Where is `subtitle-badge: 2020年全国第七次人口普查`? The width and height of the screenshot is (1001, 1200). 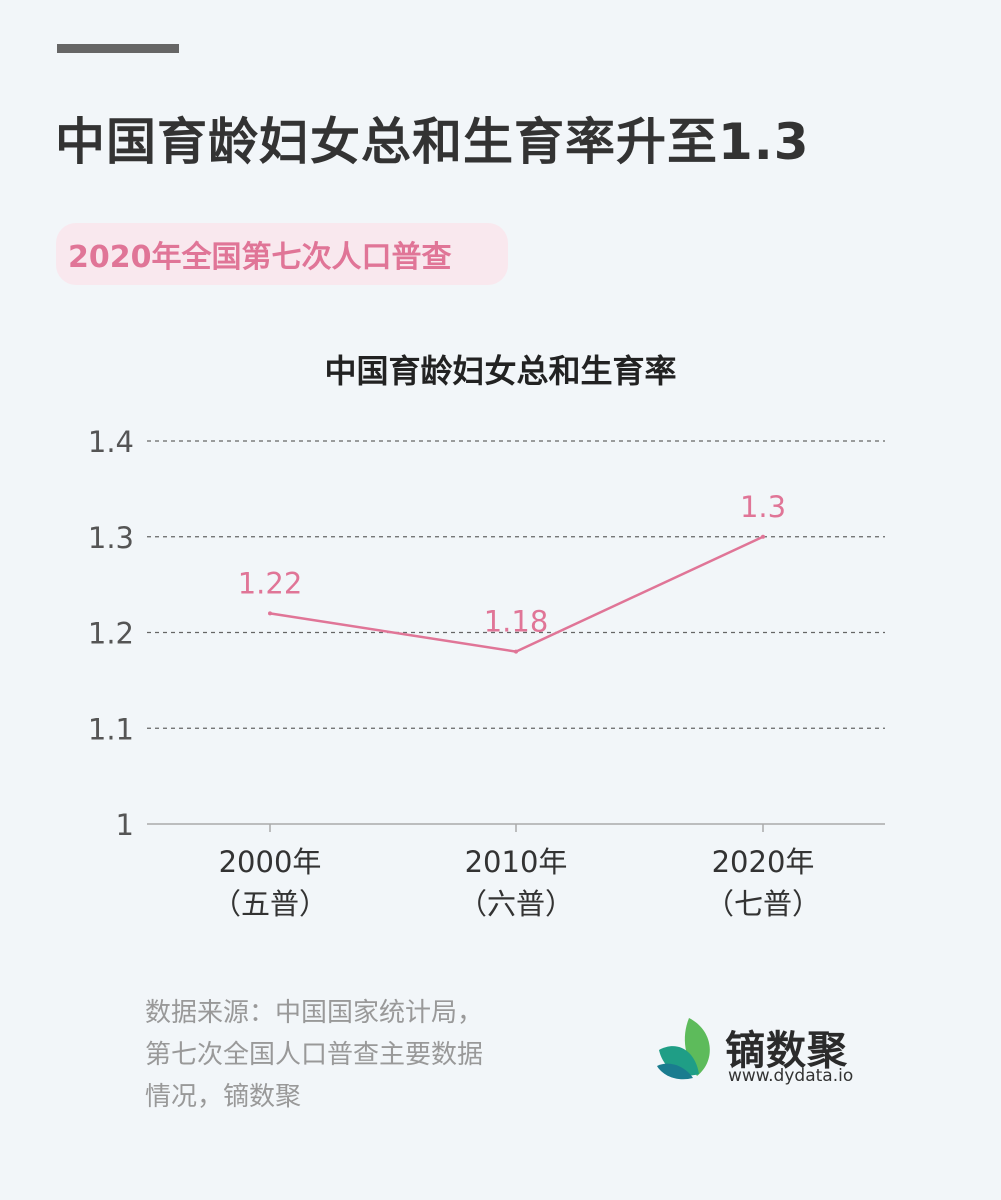 subtitle-badge: 2020年全国第七次人口普查 is located at coordinates (282, 254).